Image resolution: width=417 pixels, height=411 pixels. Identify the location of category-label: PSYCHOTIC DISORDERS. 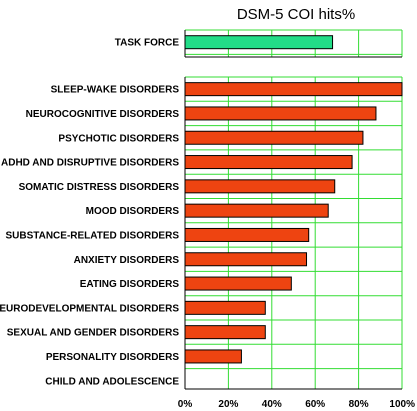
(118, 138).